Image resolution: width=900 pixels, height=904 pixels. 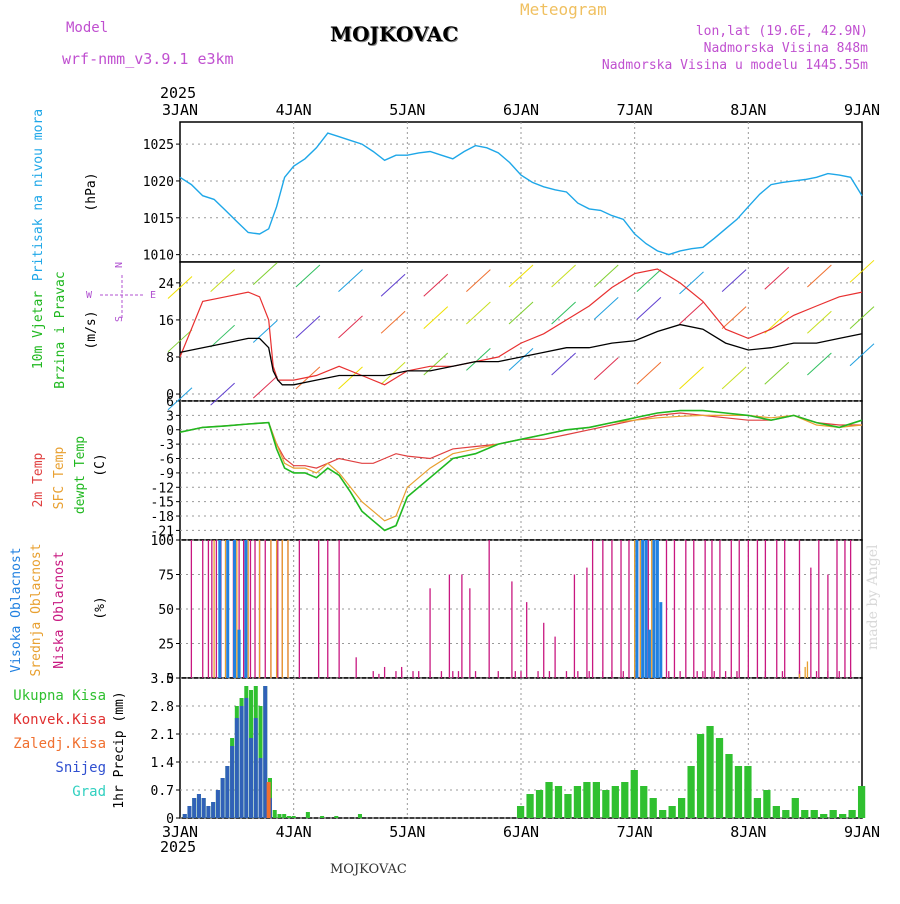 I want to click on panel-pressure, so click(x=521, y=192).